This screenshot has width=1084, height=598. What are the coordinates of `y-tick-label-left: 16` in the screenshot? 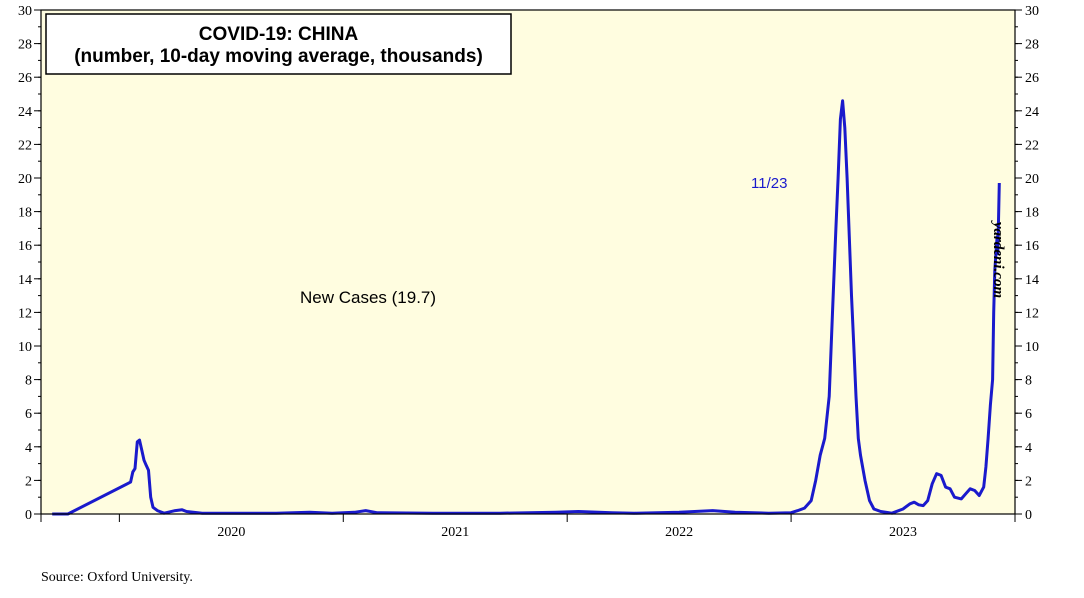 It's located at (25, 246).